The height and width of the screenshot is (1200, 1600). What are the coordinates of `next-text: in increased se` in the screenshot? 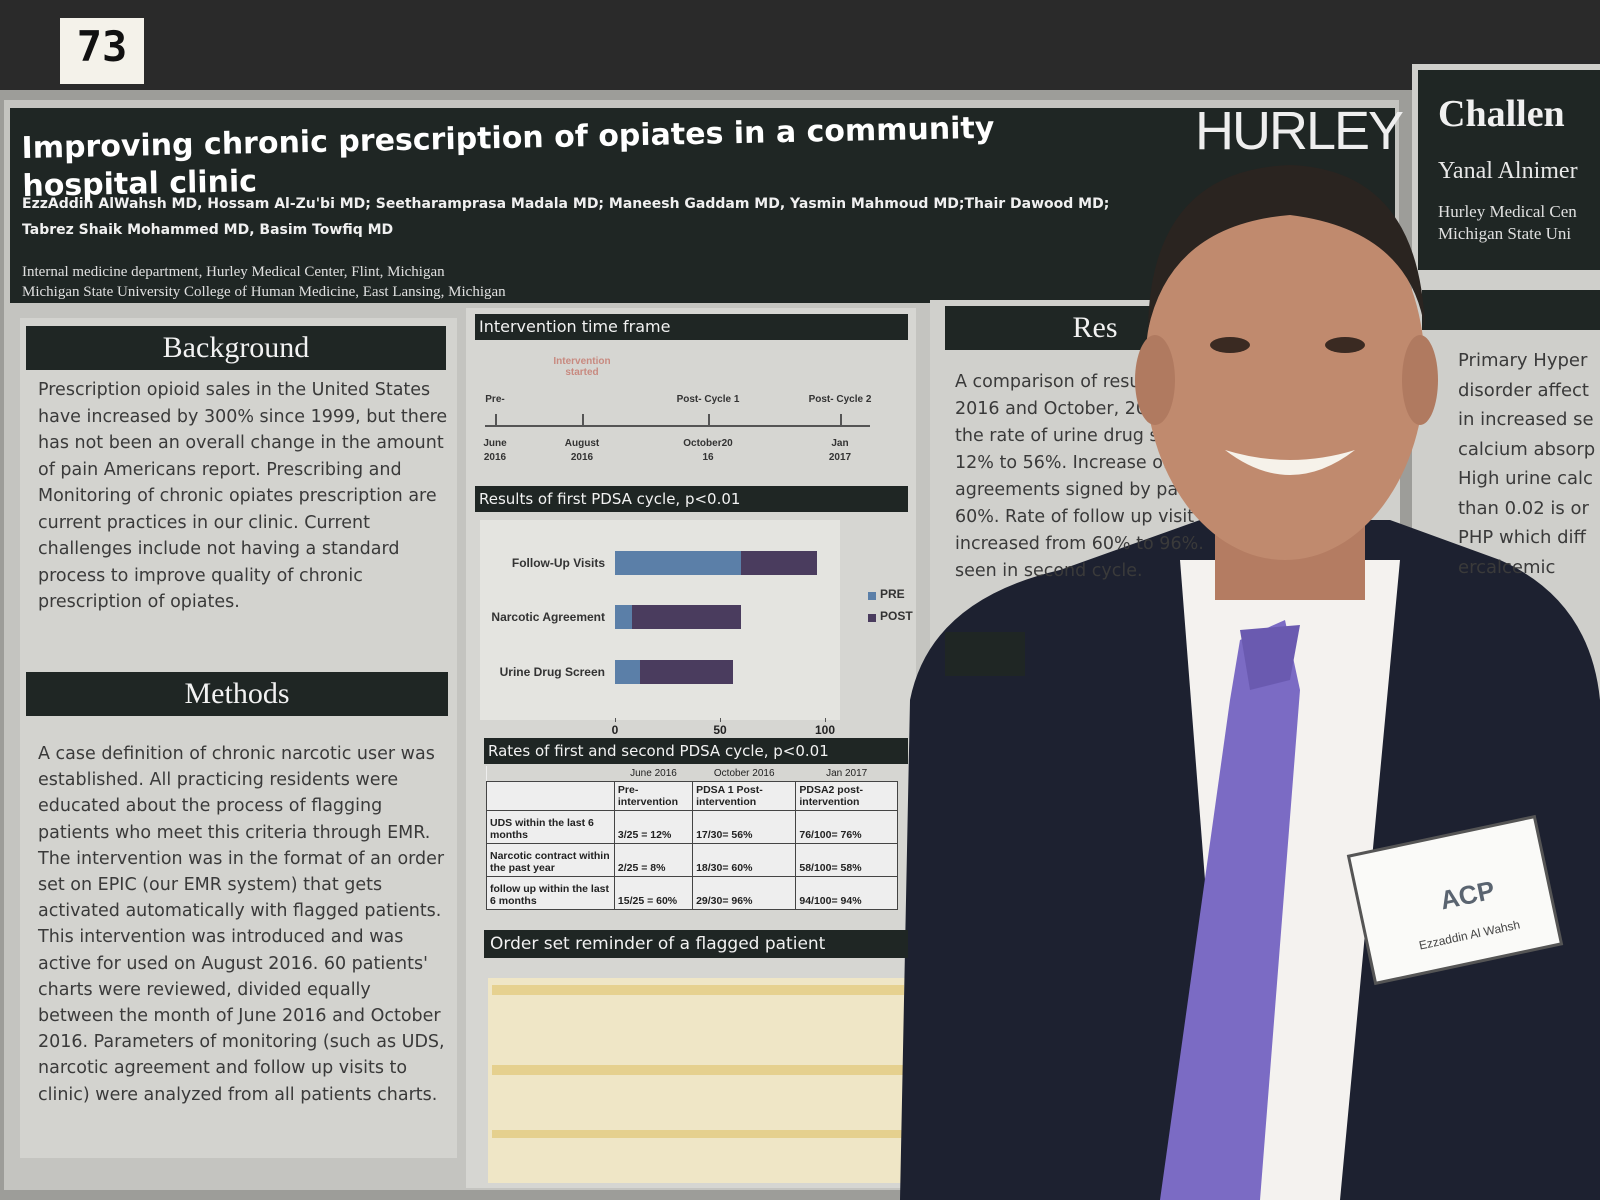 It's located at (1526, 419).